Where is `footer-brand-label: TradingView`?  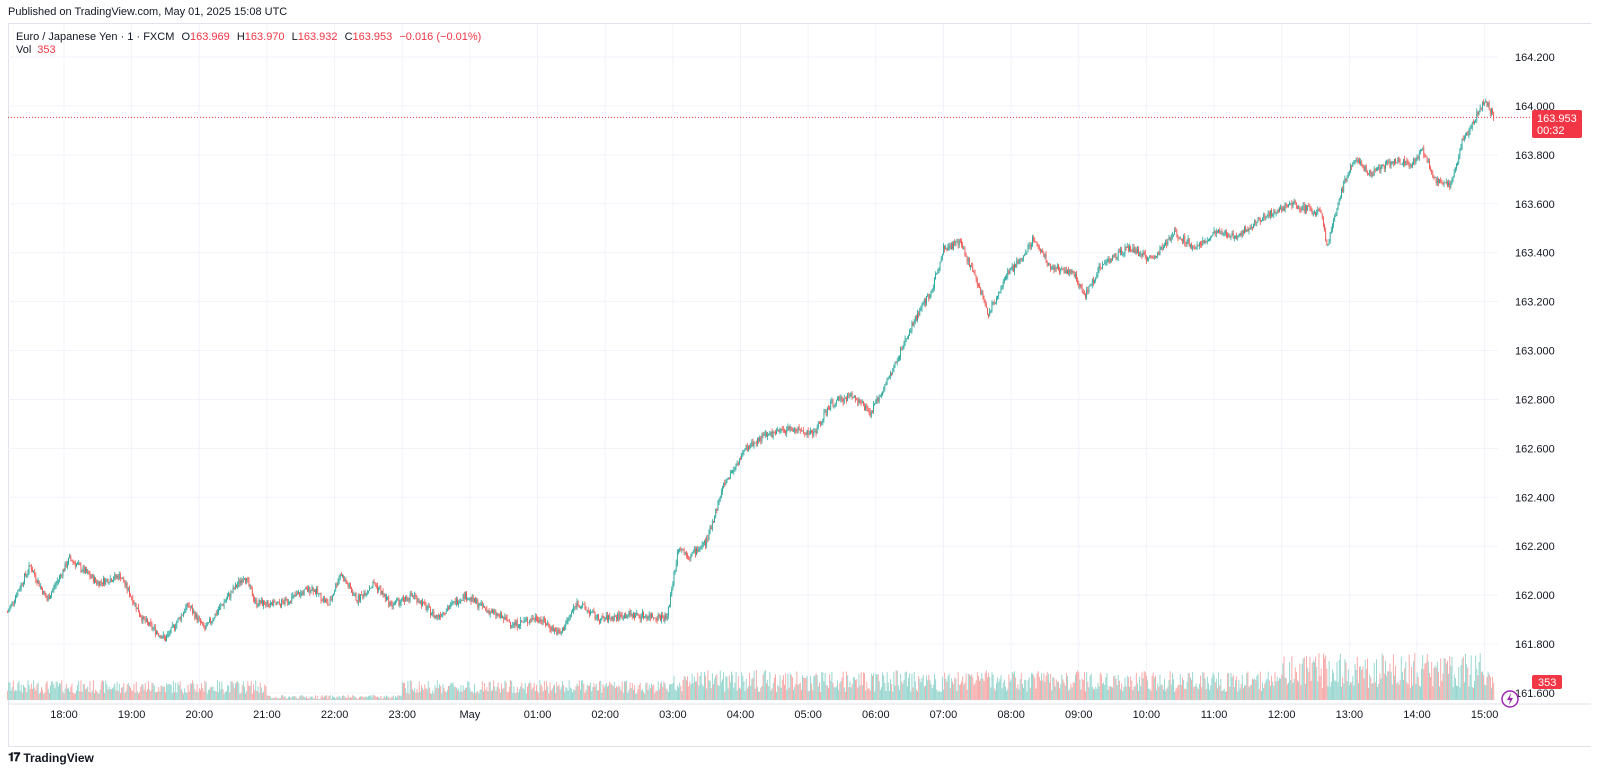 footer-brand-label: TradingView is located at coordinates (58, 757).